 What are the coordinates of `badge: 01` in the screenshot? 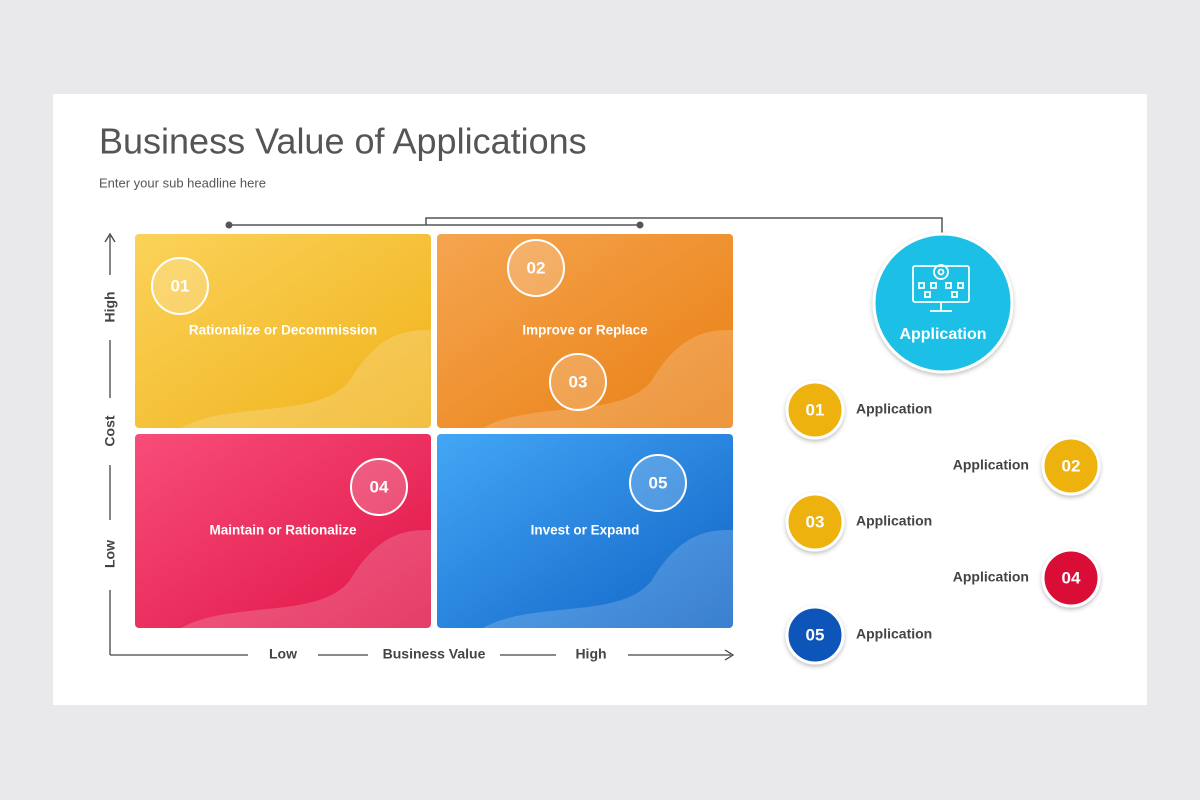 It's located at (180, 286).